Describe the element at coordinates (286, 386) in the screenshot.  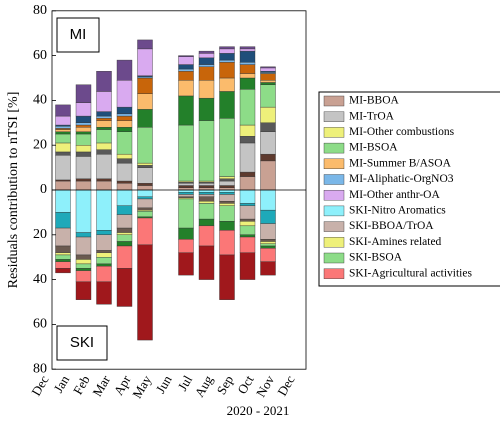
I see `x-tick-label: Dec` at that location.